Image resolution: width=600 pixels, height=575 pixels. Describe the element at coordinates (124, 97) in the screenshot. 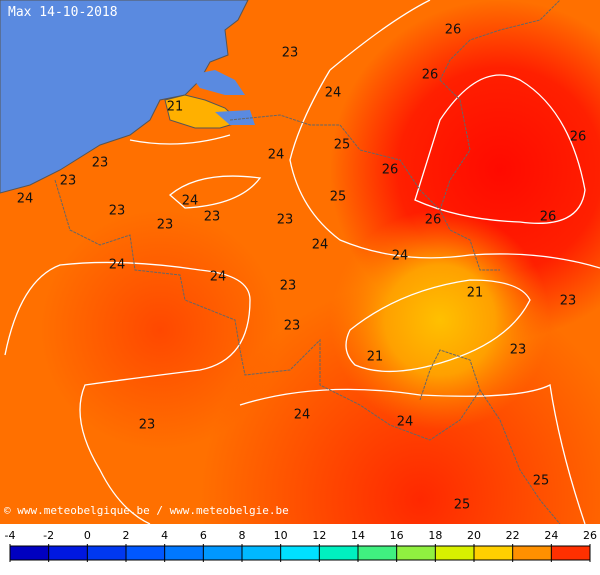

I see `sea` at that location.